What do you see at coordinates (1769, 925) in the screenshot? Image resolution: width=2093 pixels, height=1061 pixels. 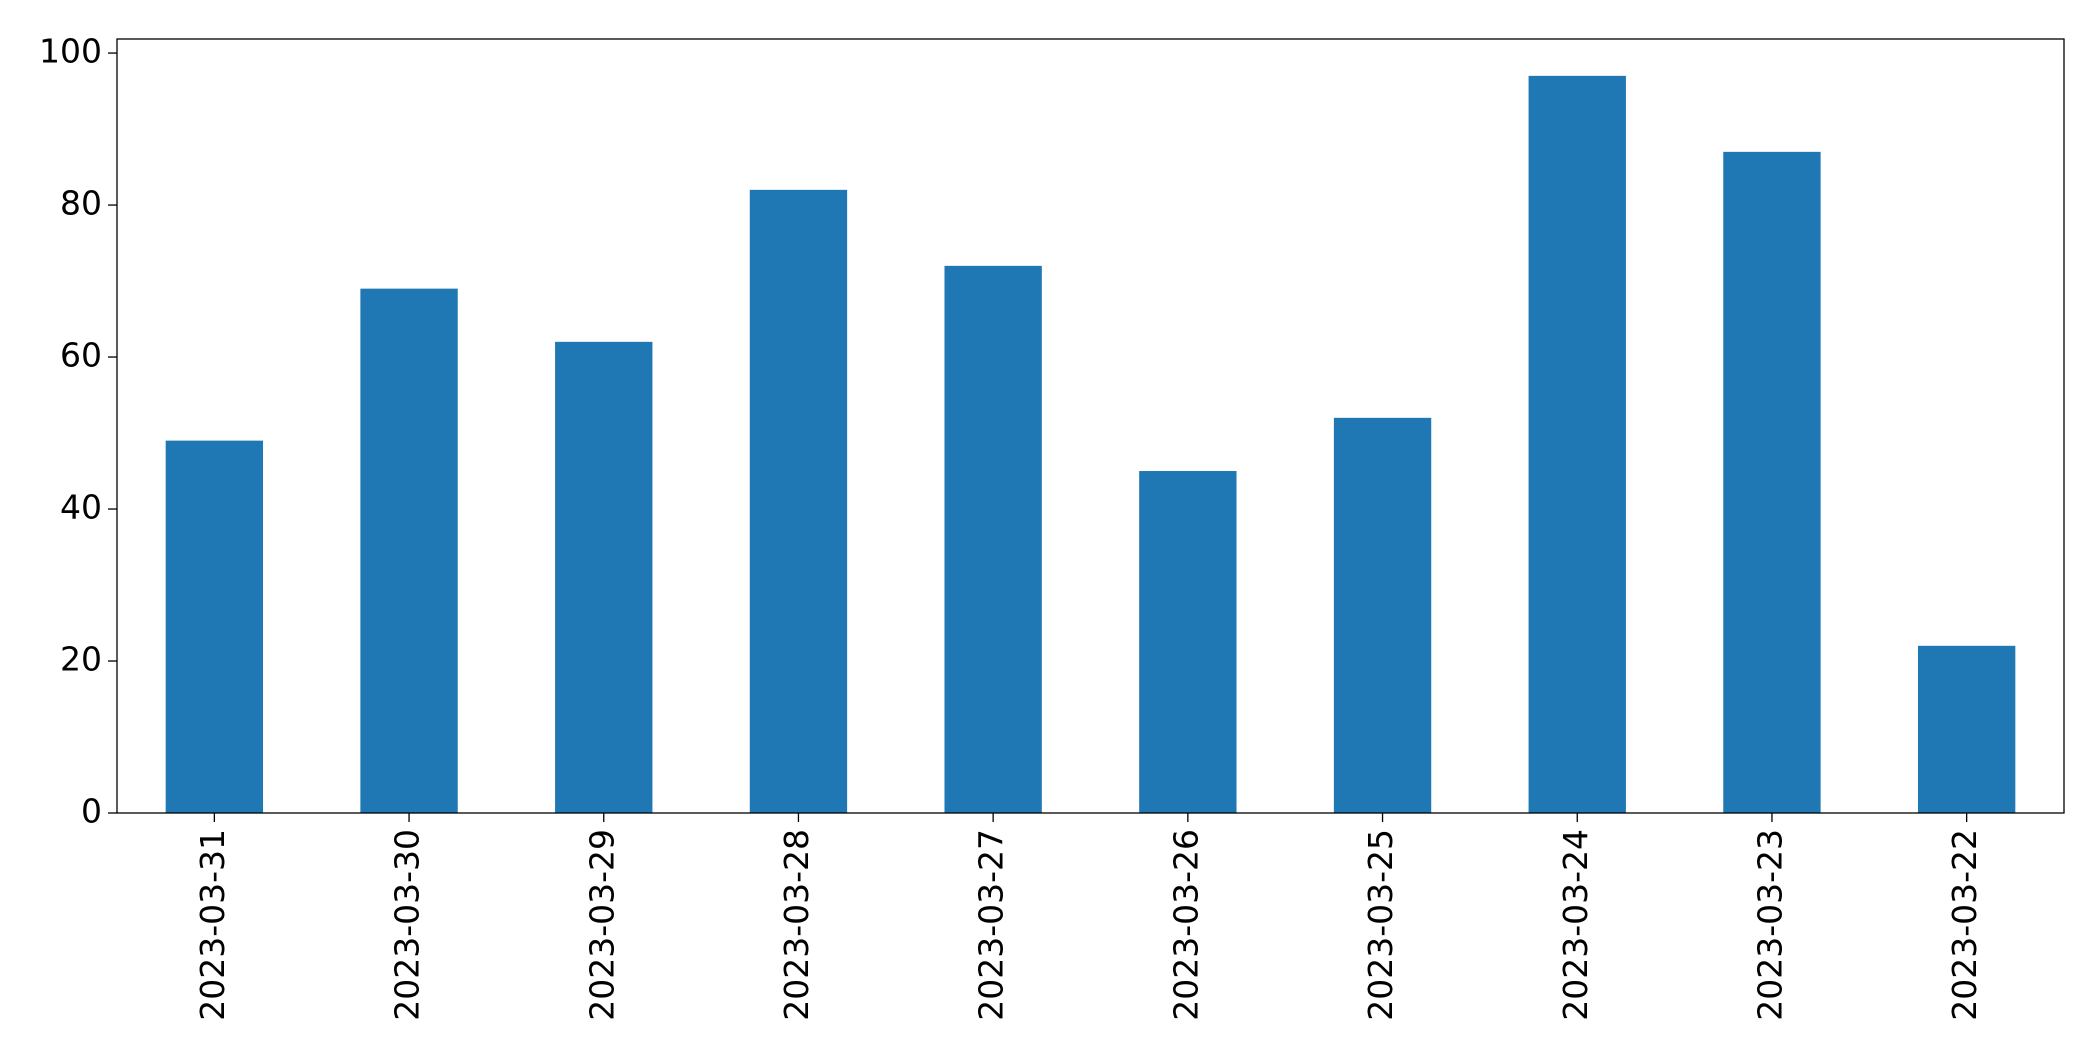 I see `x-tick-label: 2023-03-23` at bounding box center [1769, 925].